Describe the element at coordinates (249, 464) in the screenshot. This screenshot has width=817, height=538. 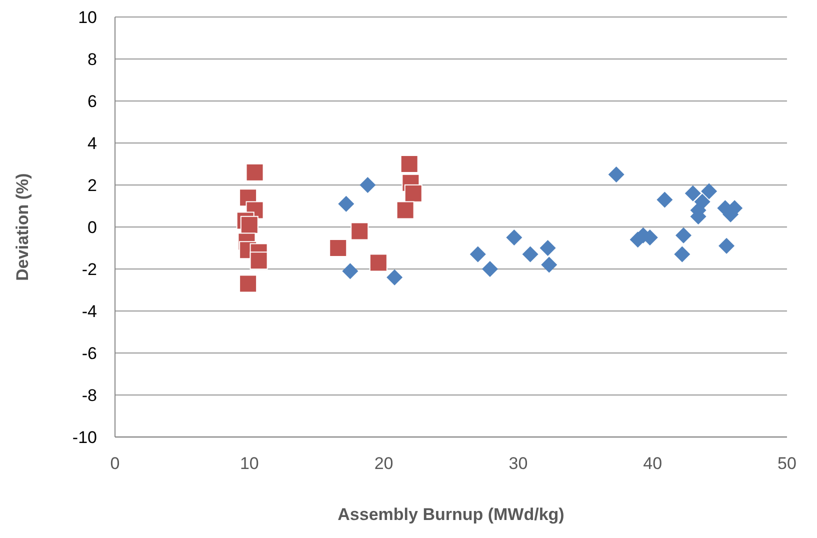
I see `x-tick-label: 10` at that location.